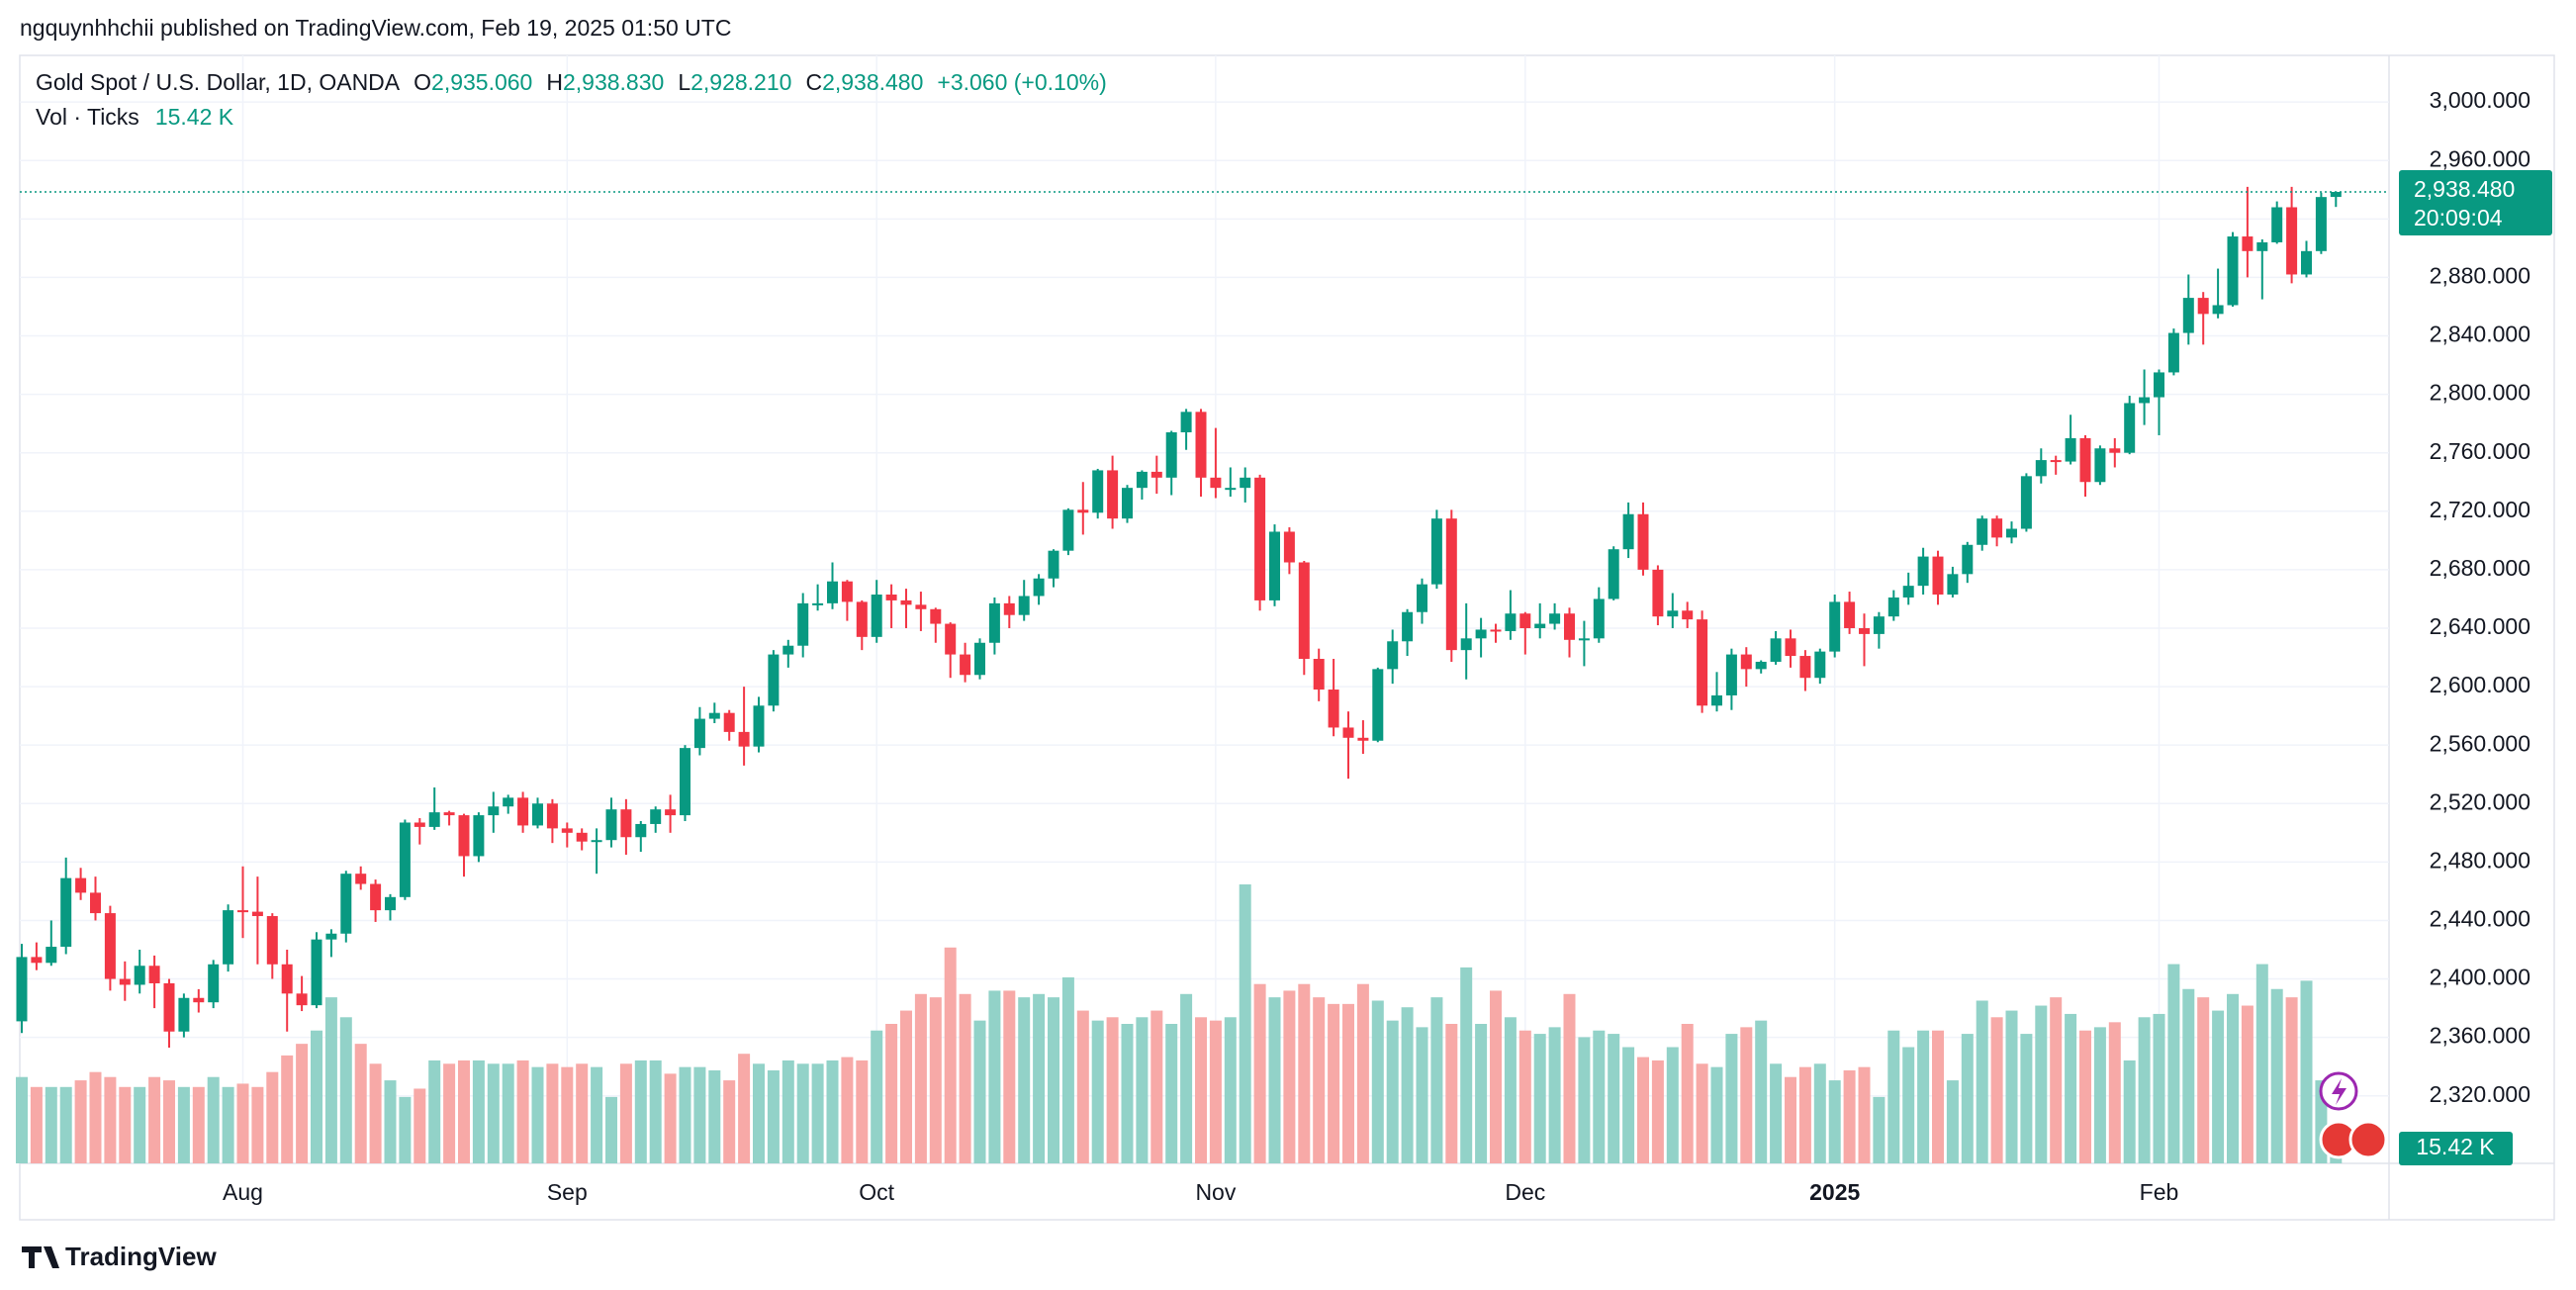 Image resolution: width=2576 pixels, height=1290 pixels. I want to click on y-tick-label: 3,000.000, so click(2480, 100).